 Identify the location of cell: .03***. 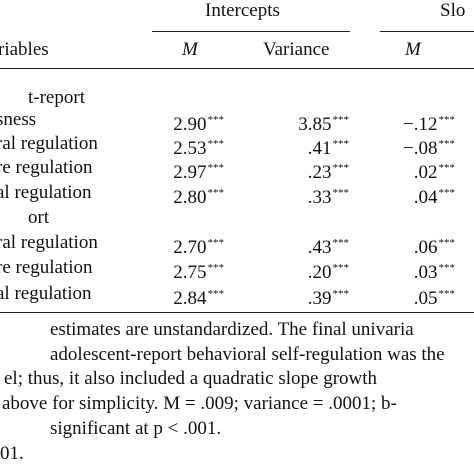
(434, 270).